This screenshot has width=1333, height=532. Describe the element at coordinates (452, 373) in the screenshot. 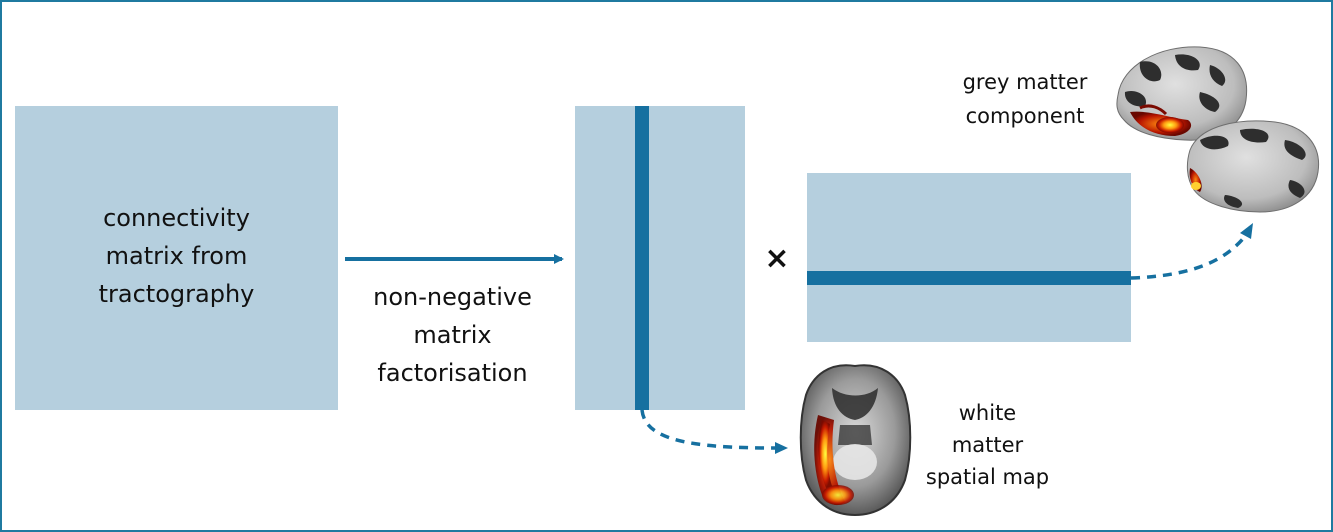

I see `nmf-method-label-line3: factorisation` at that location.